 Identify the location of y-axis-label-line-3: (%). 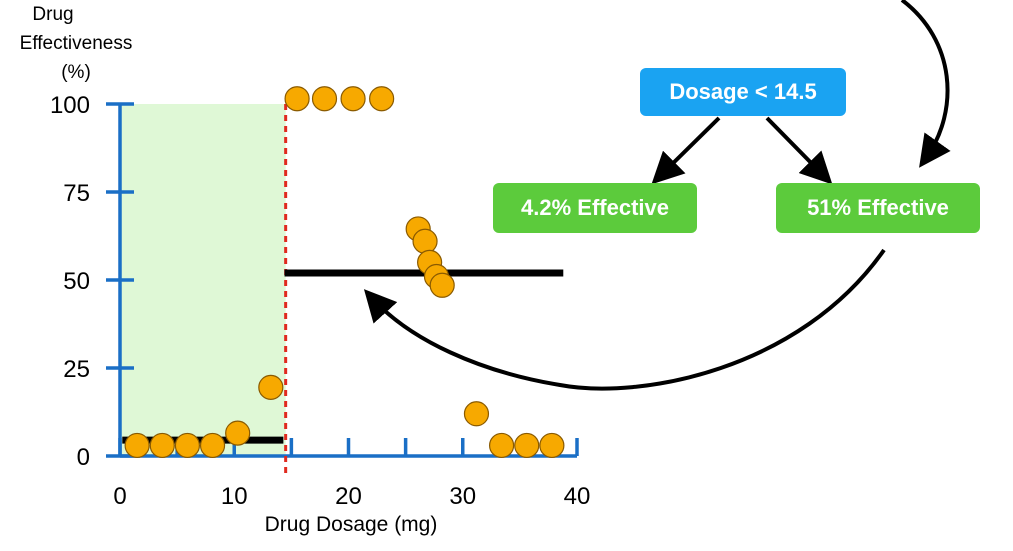
(76, 72).